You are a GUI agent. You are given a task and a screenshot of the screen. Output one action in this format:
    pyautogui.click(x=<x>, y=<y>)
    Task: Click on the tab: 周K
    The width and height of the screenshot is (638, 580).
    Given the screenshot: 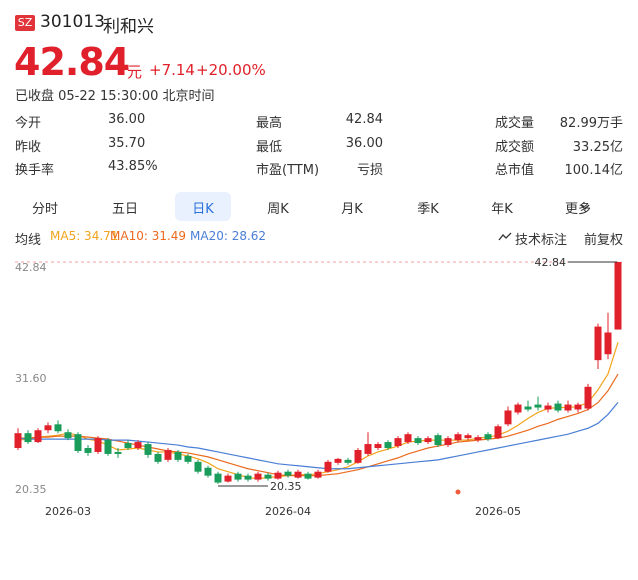 What is the action you would take?
    pyautogui.click(x=278, y=209)
    